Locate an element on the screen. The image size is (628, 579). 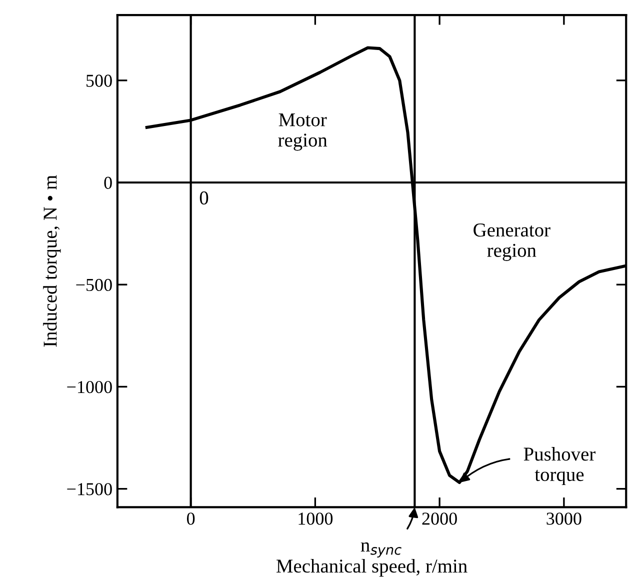
x-tick-label: 3000 is located at coordinates (564, 518).